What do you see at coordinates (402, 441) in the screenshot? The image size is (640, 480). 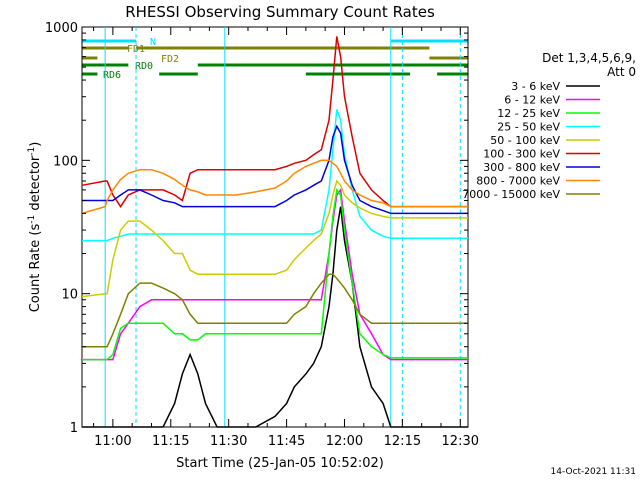 I see `x-tick-label: 12:15` at bounding box center [402, 441].